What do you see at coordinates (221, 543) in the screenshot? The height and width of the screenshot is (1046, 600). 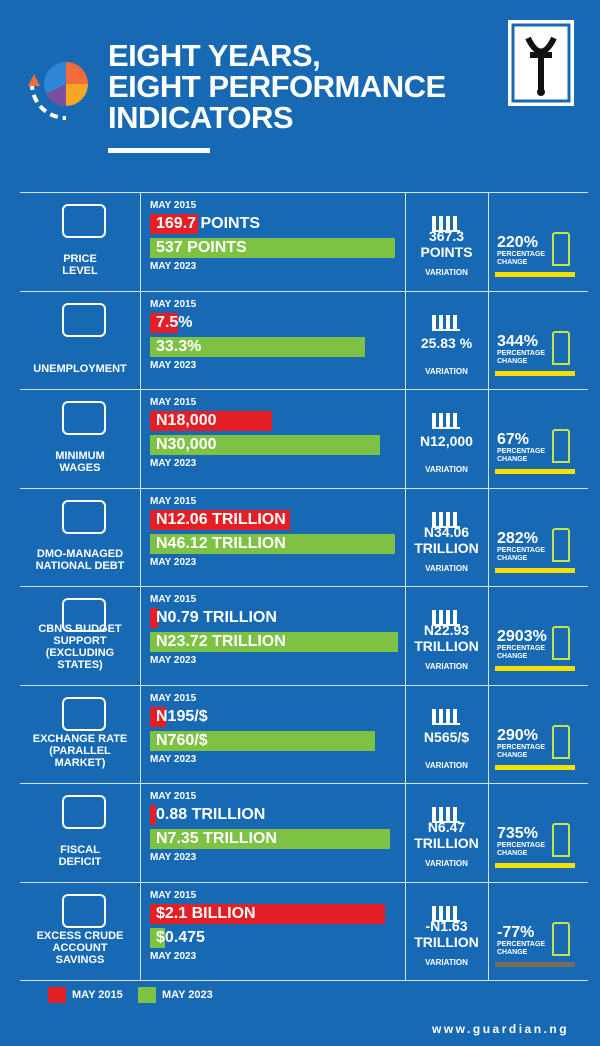 I see `value-2023: N46.12 TRILLION` at bounding box center [221, 543].